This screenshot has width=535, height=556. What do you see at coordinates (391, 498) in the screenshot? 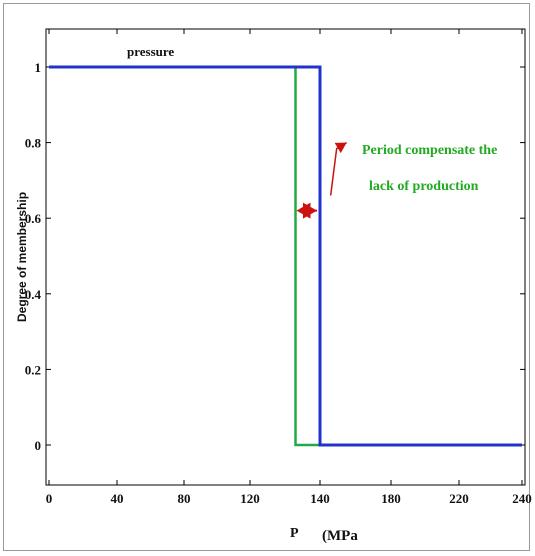
I see `x-tick-label: 180` at bounding box center [391, 498].